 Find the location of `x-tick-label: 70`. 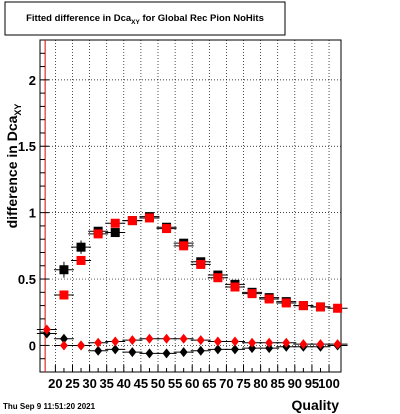

x-tick-label: 70 is located at coordinates (226, 383).